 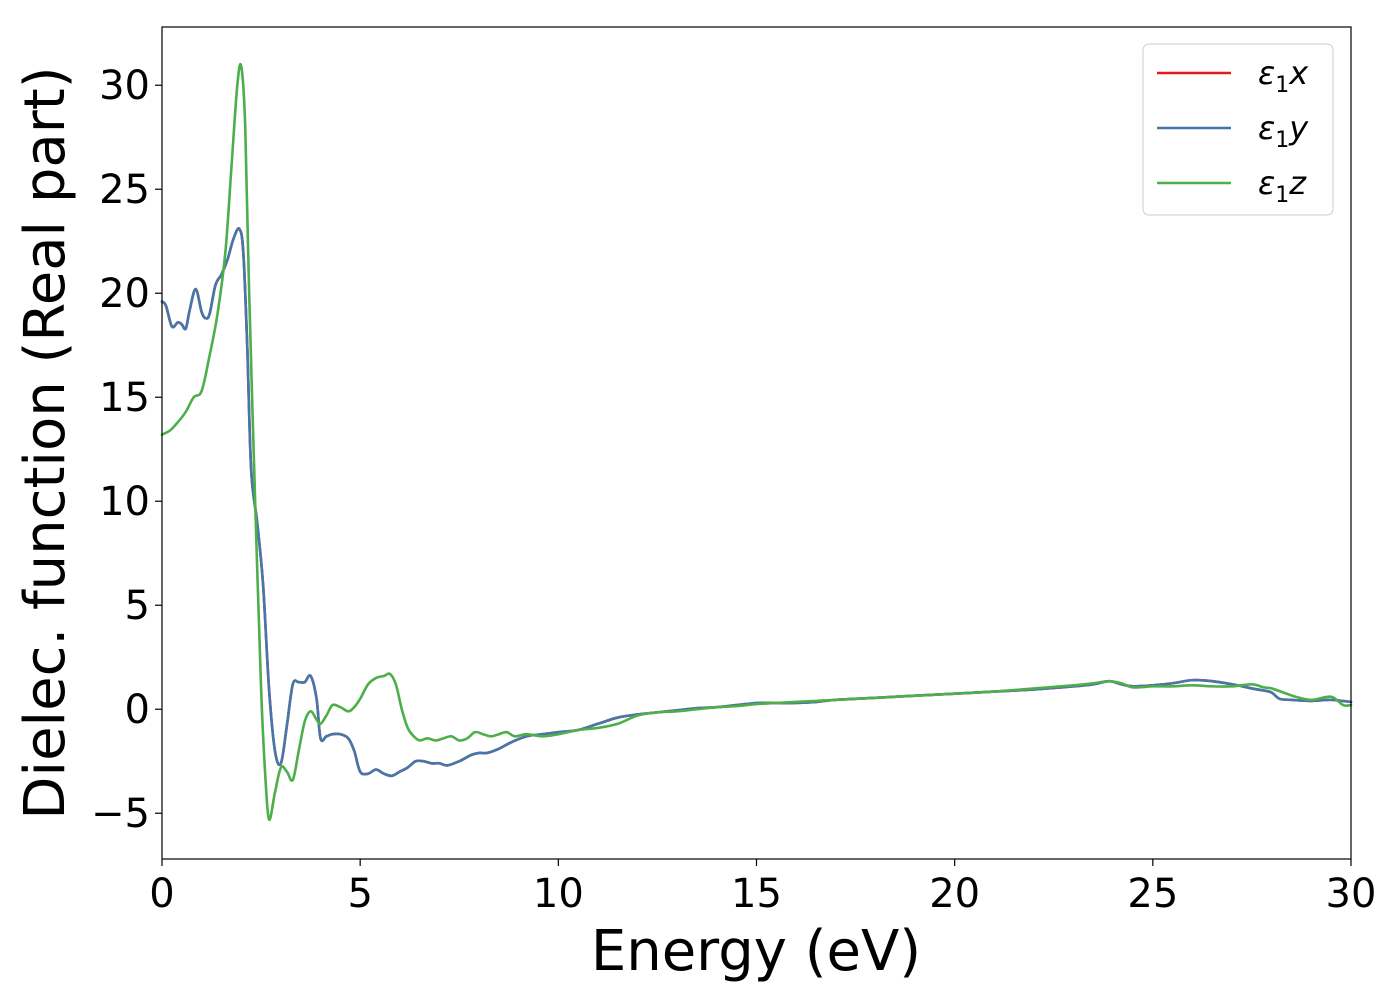 I want to click on x-tick-label: 5, so click(x=359, y=894).